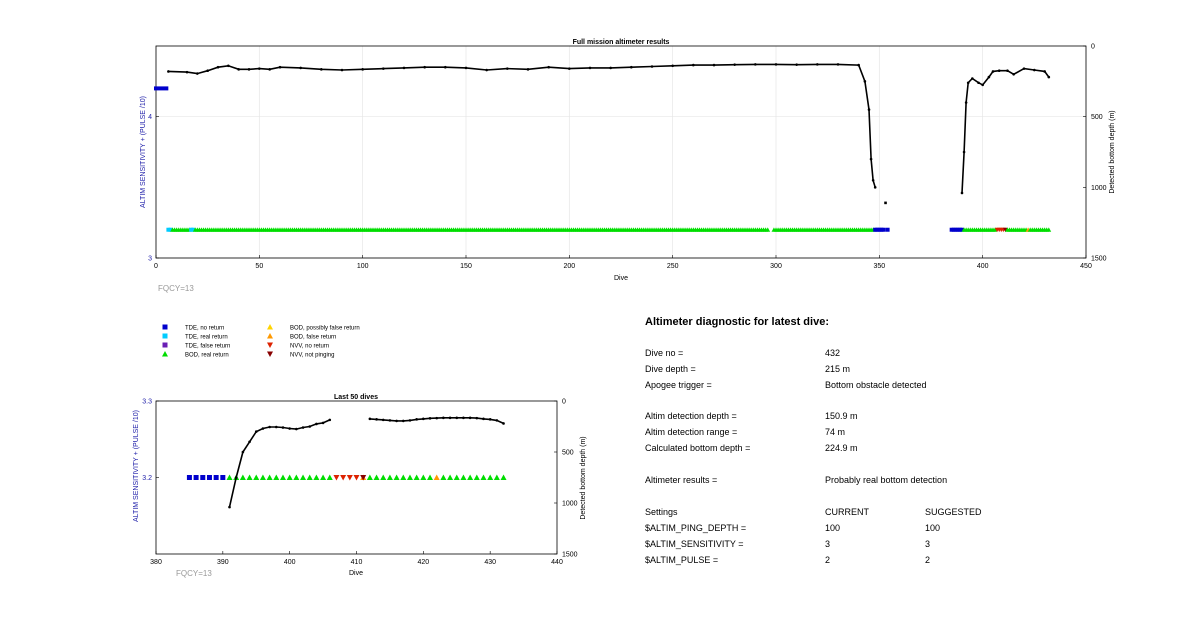 The width and height of the screenshot is (1200, 622). What do you see at coordinates (737, 322) in the screenshot?
I see `diagnostic-title: Altimeter diagnostic for latest dive:` at bounding box center [737, 322].